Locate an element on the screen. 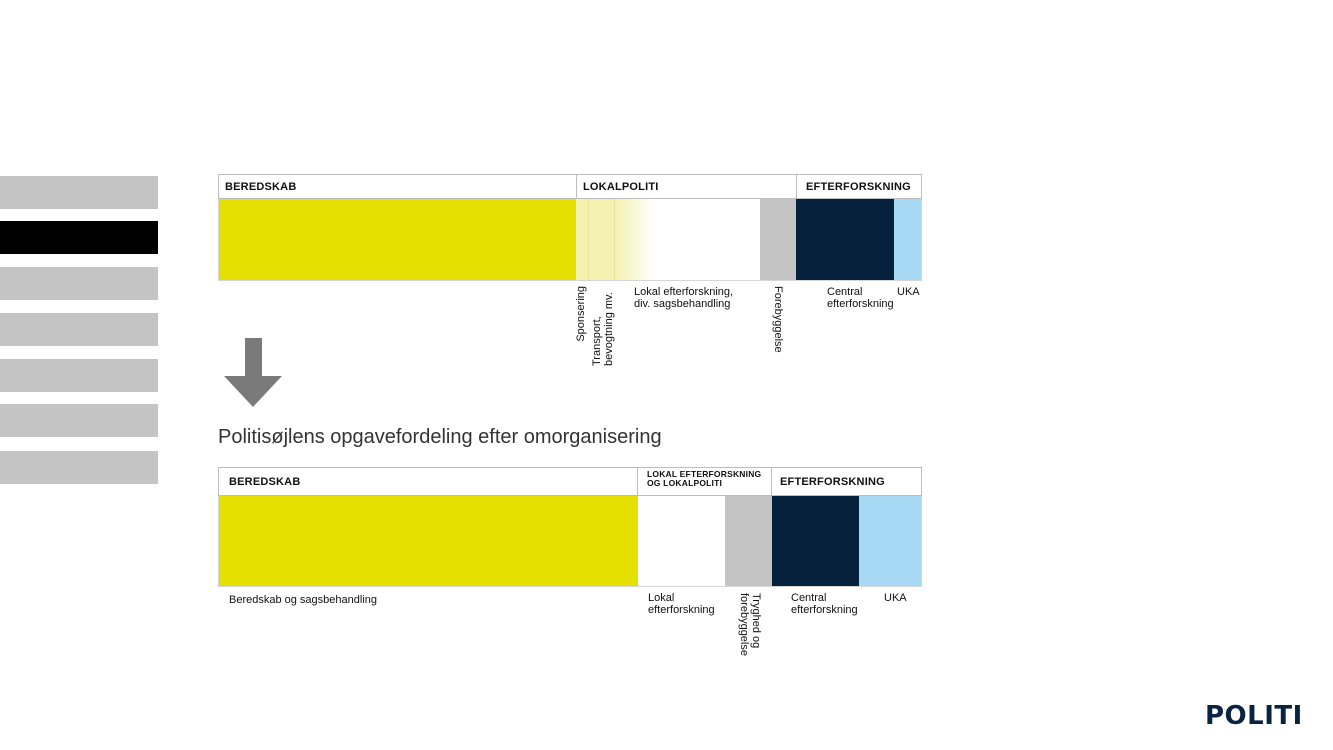 This screenshot has width=1333, height=750. after-seg-central is located at coordinates (815, 541).